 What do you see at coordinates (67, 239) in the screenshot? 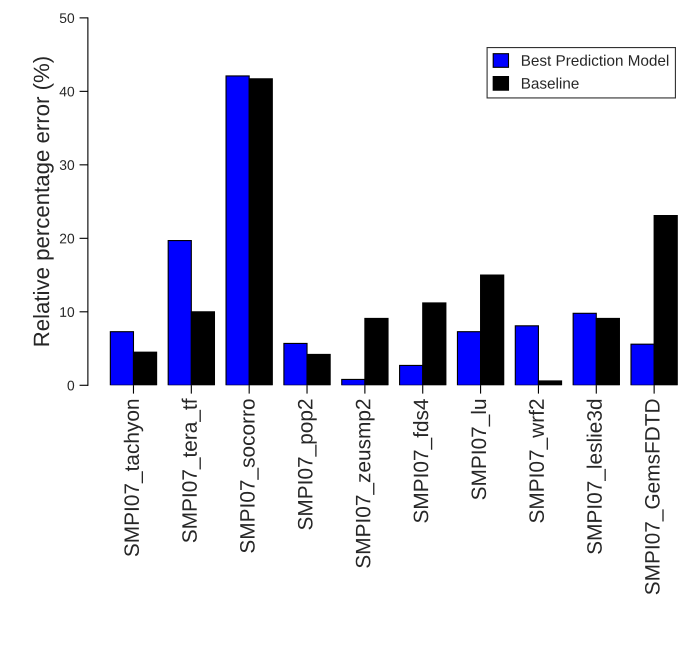
I see `y-tick-label: 20` at bounding box center [67, 239].